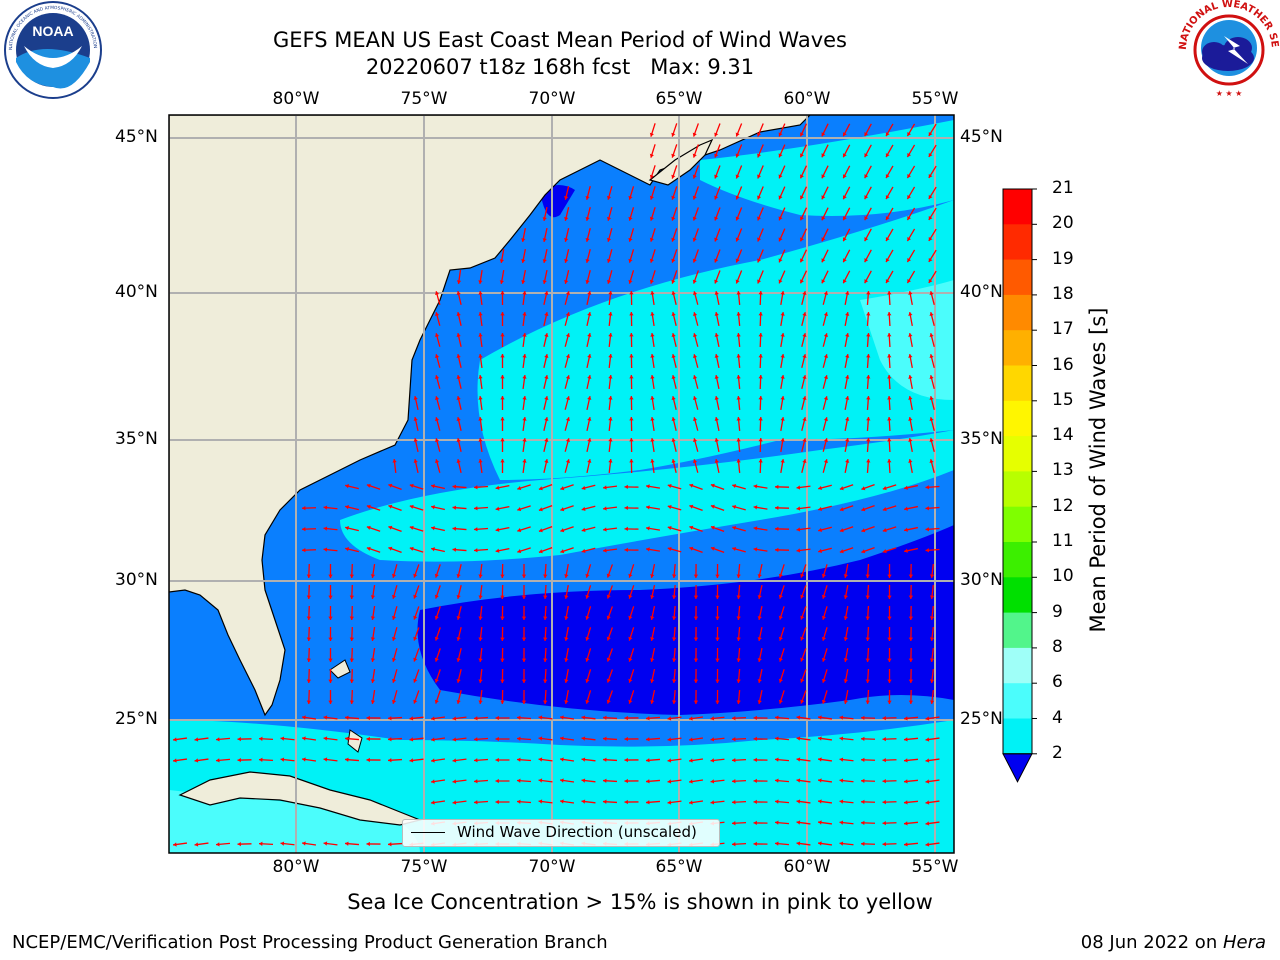 This screenshot has width=1280, height=960. What do you see at coordinates (1229, 49) in the screenshot?
I see `nws-logo: NATIONAL WEATHER SERVICE ★ ★ ★` at bounding box center [1229, 49].